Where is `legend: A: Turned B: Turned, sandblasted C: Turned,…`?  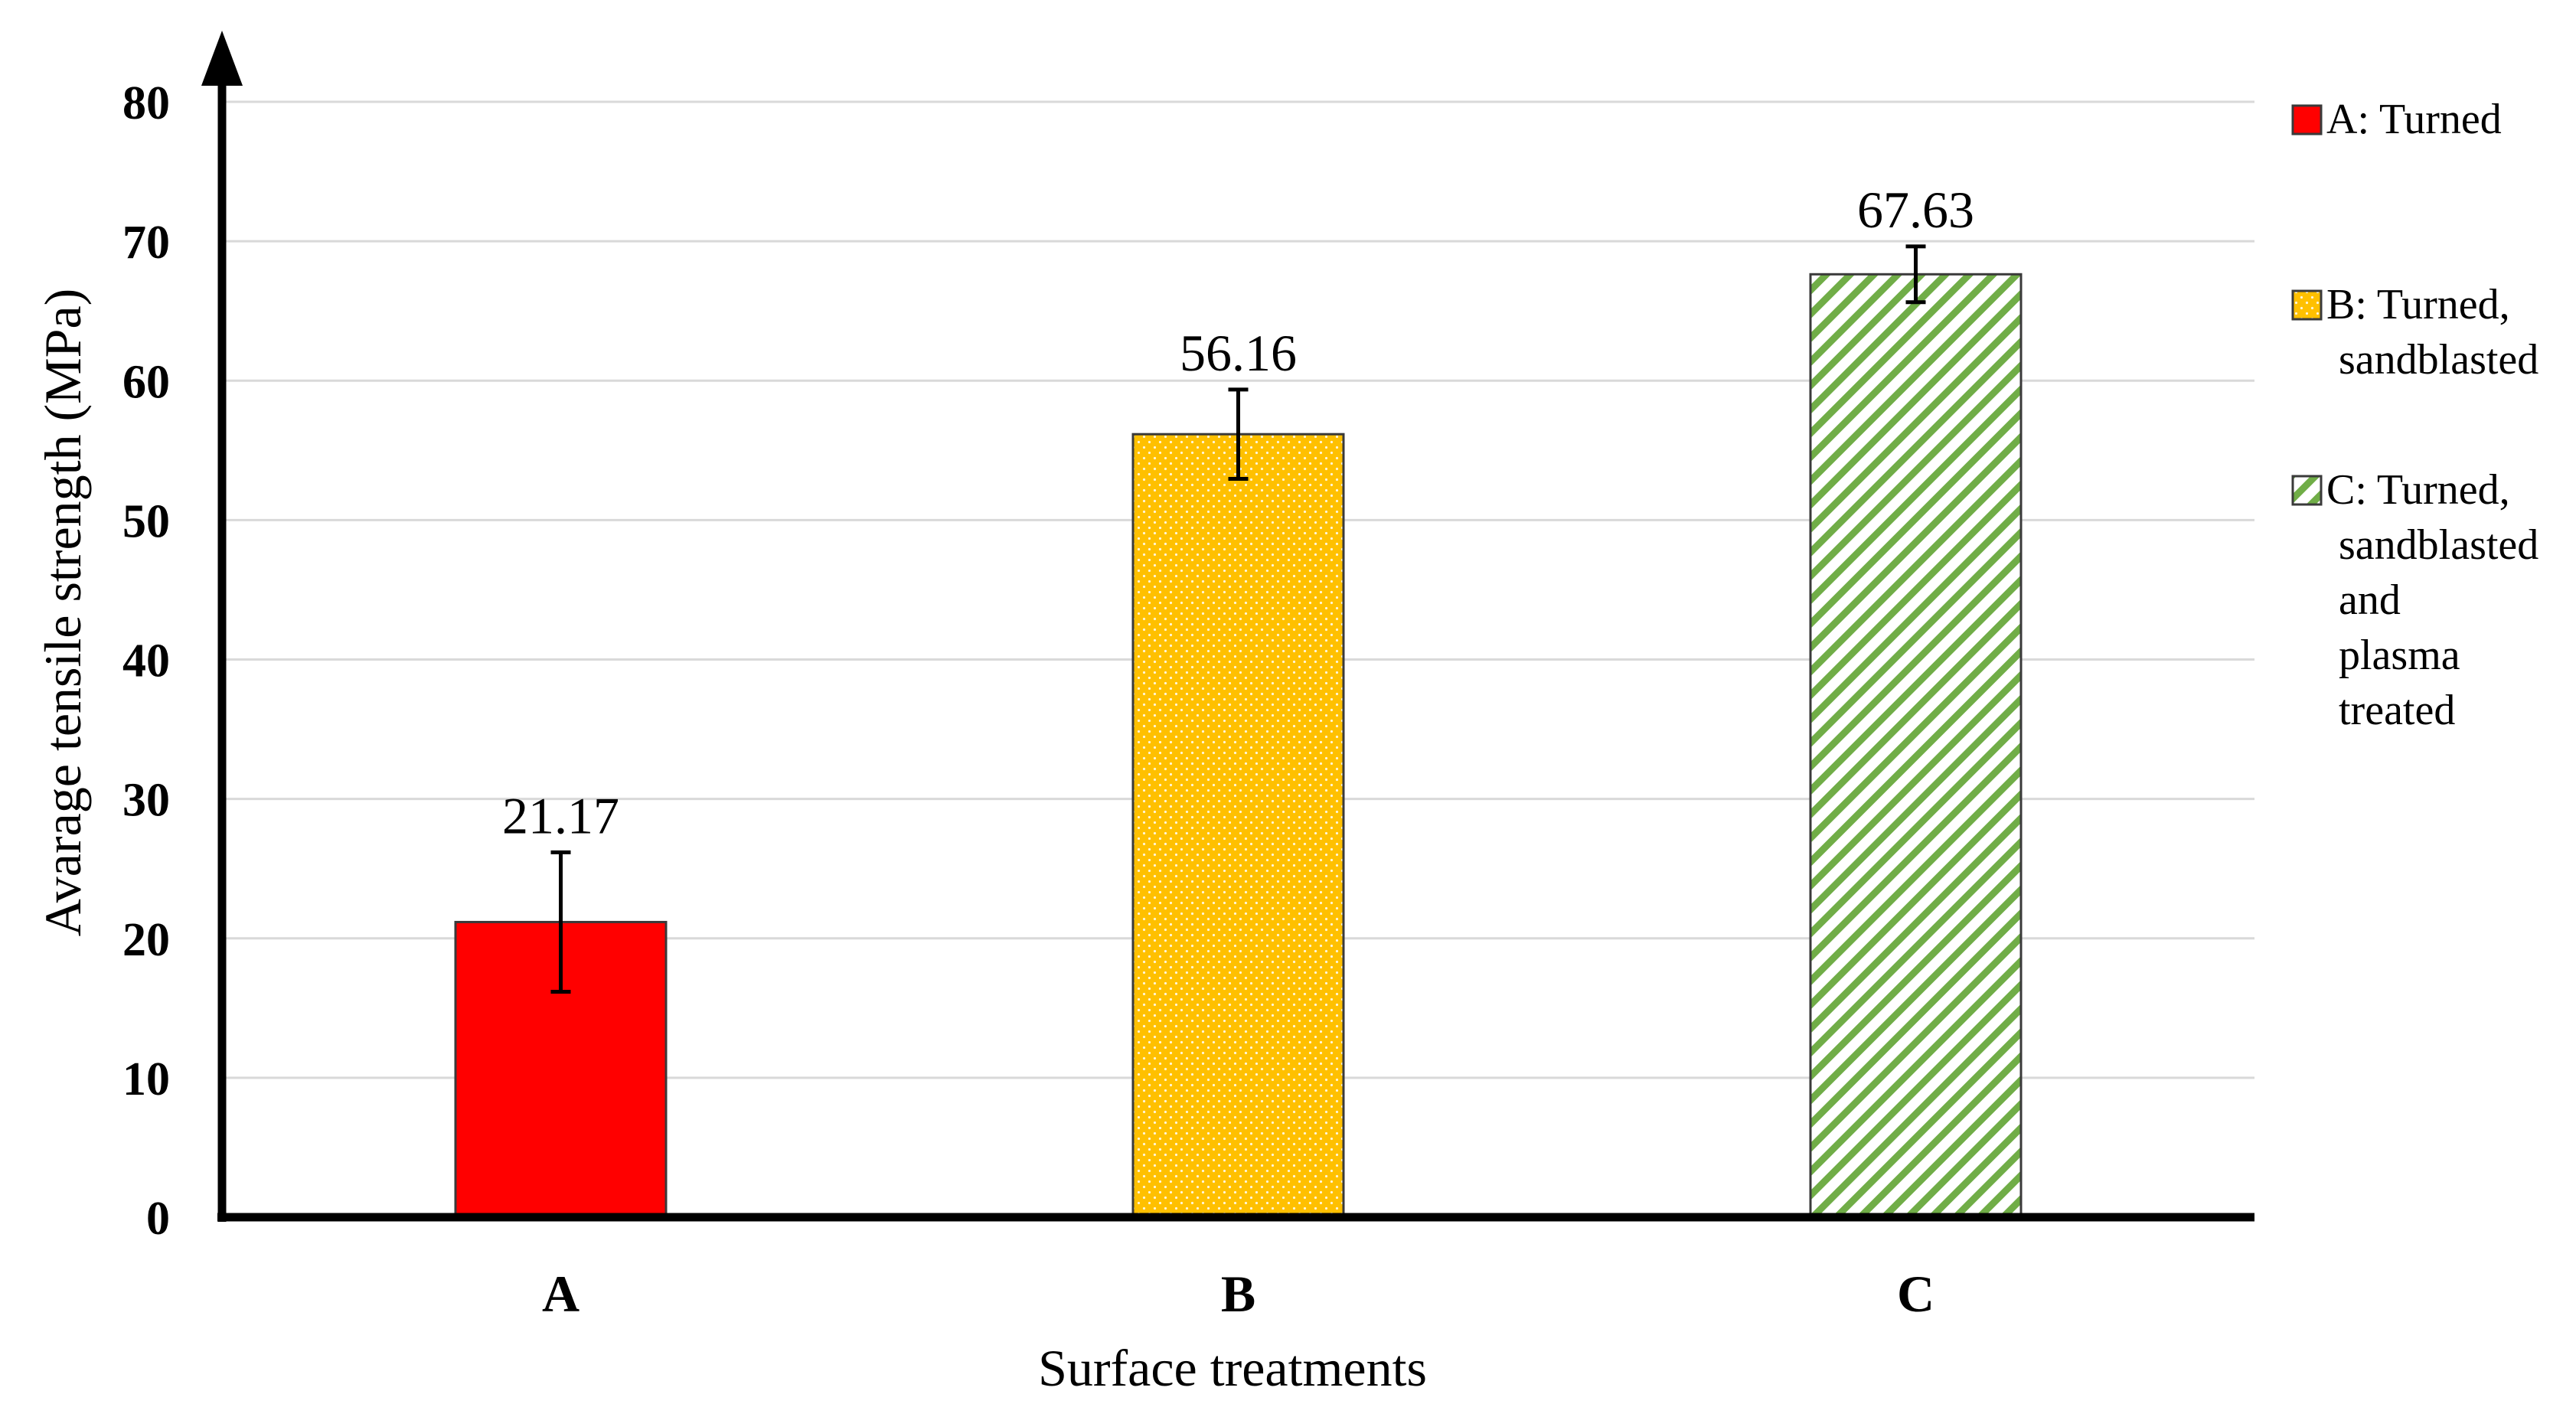
legend: A: Turned B: Turned, sandblasted C: Turned,… is located at coordinates (2414, 415).